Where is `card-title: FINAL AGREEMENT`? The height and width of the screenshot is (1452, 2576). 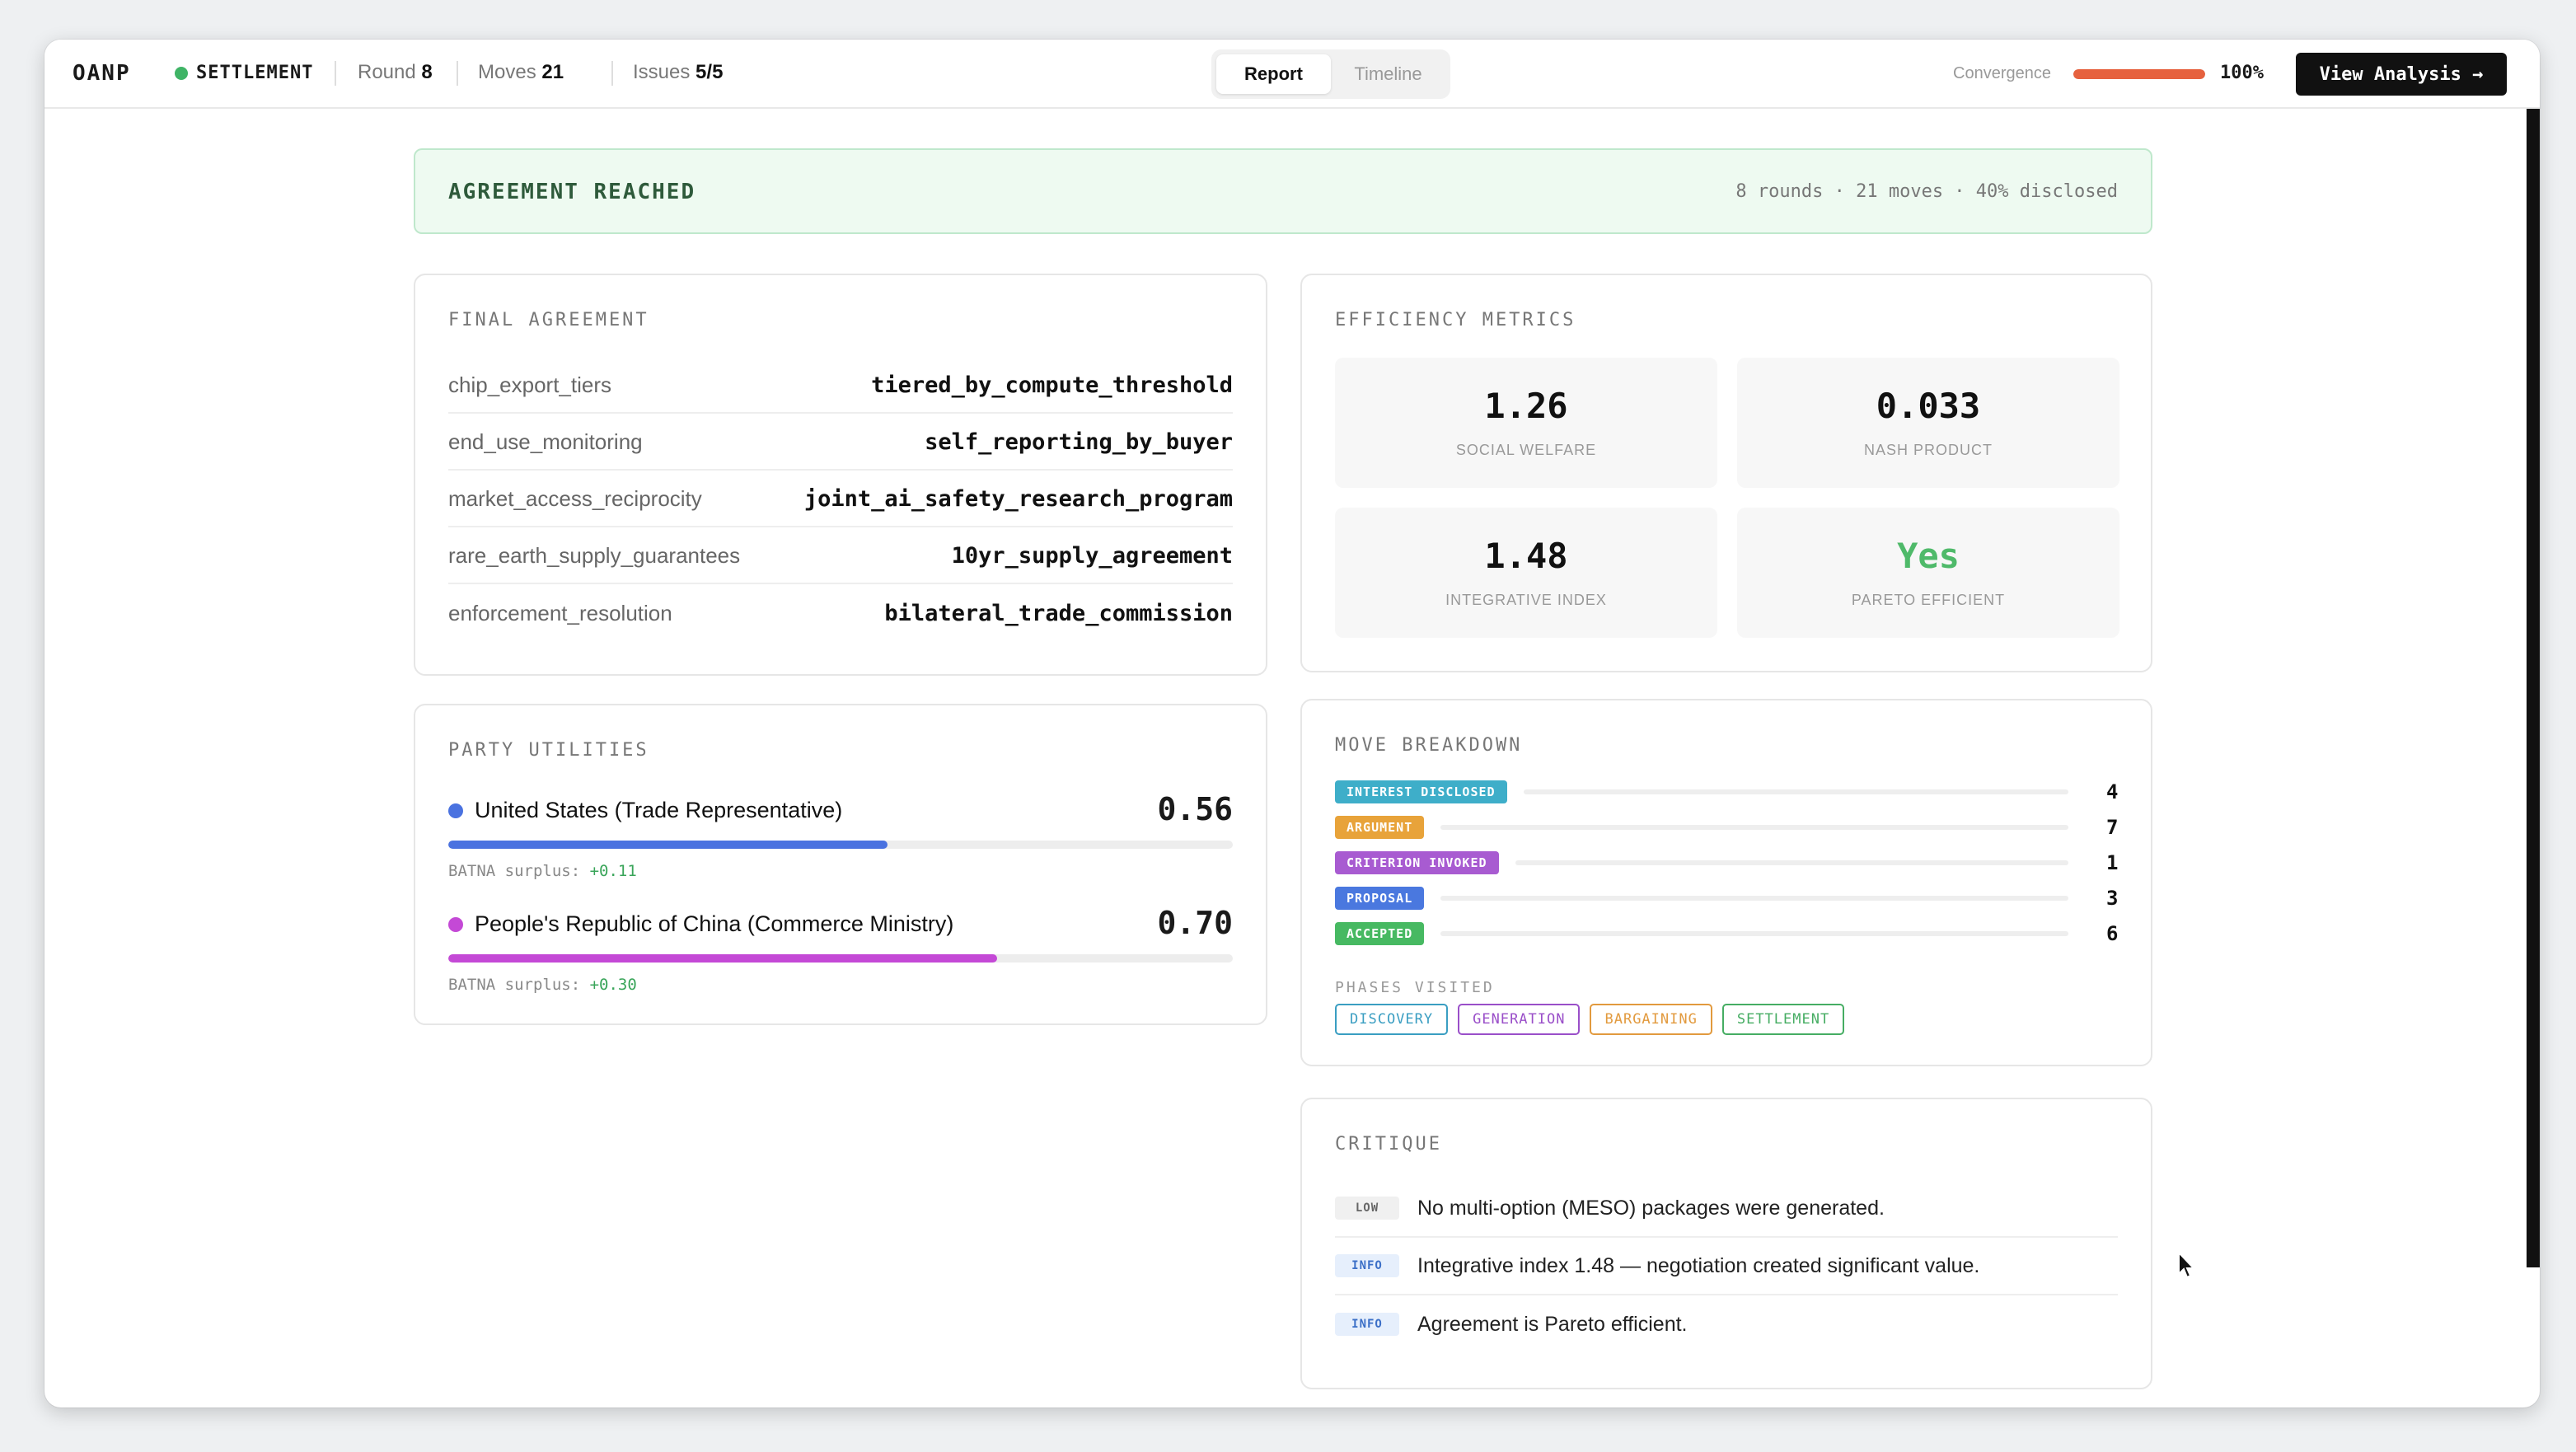 card-title: FINAL AGREEMENT is located at coordinates (548, 320).